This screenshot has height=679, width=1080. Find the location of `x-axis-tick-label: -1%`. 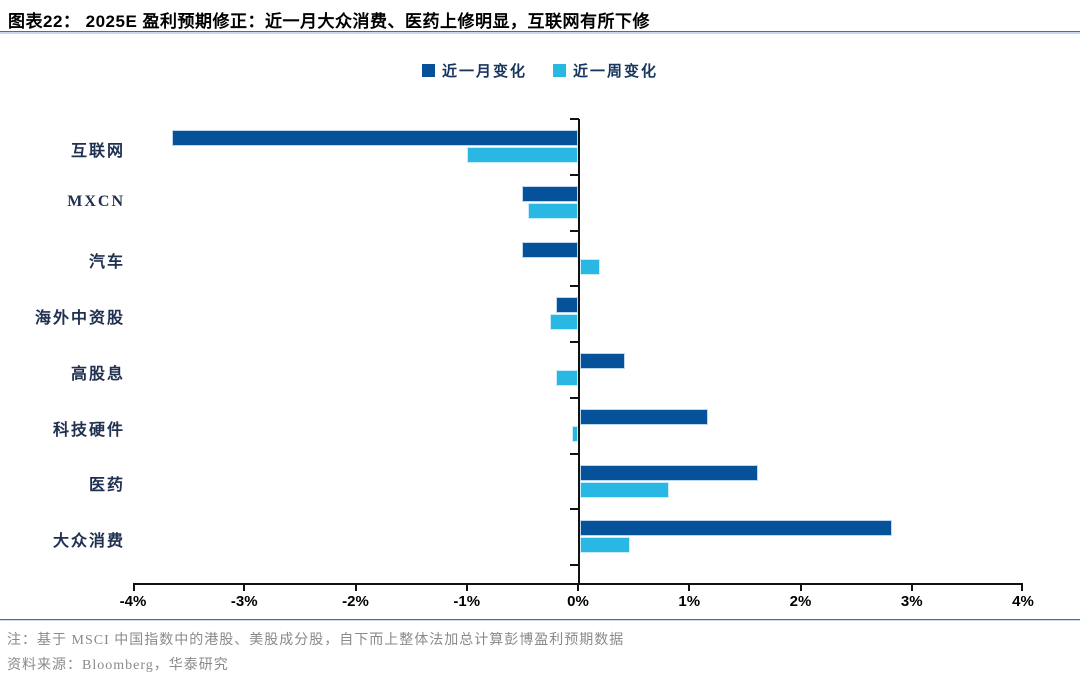

x-axis-tick-label: -1% is located at coordinates (467, 601).